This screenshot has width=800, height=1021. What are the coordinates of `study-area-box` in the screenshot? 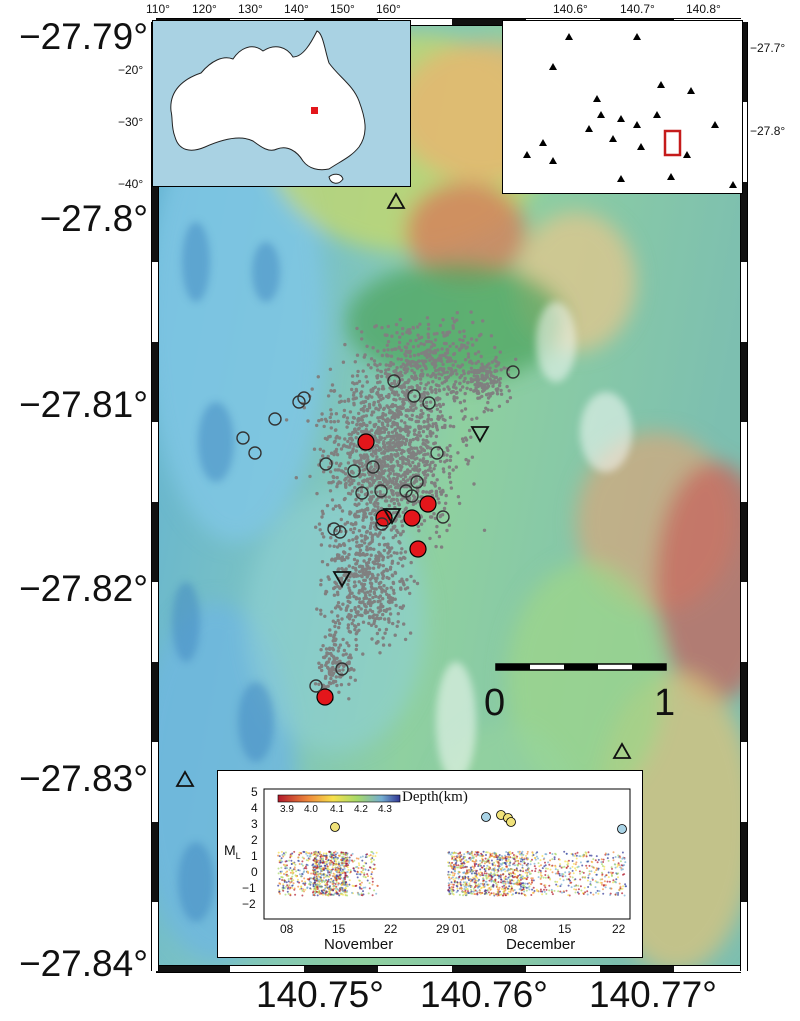 It's located at (672, 143).